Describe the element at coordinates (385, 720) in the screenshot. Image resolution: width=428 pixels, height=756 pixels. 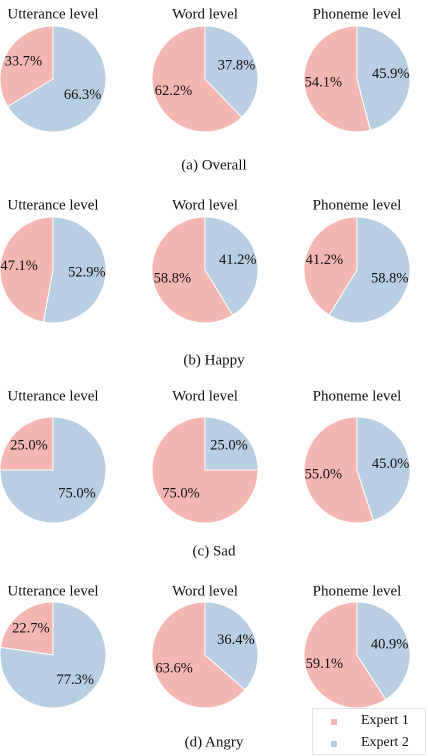
I see `legend-label-expert-1: Expert 1` at that location.